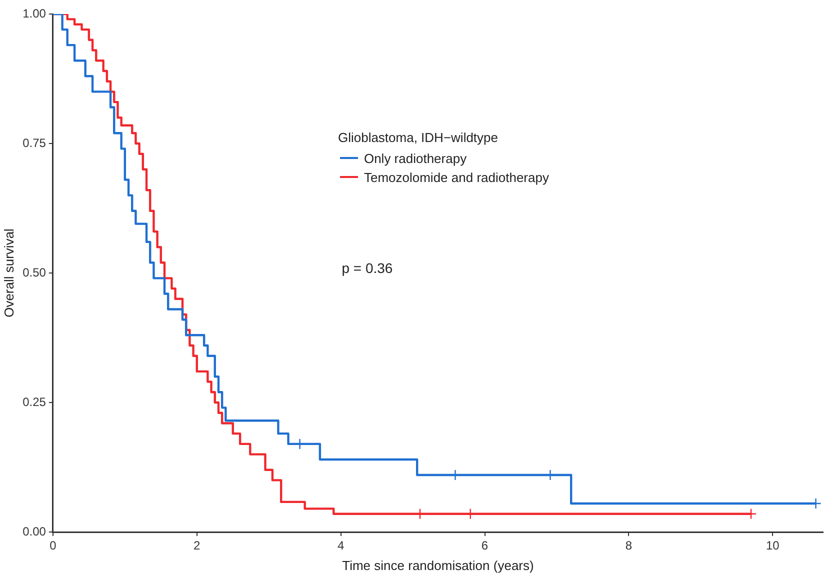 This screenshot has height=576, width=837. I want to click on legend-label: Temozolomide and radiotherapy, so click(456, 177).